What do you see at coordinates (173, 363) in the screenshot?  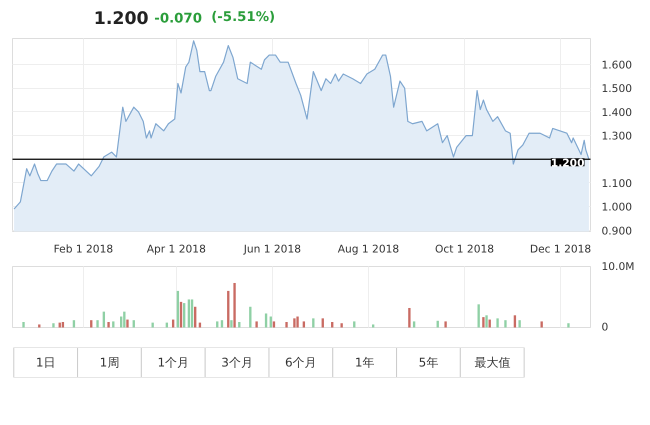 I see `text: 1个月` at bounding box center [173, 363].